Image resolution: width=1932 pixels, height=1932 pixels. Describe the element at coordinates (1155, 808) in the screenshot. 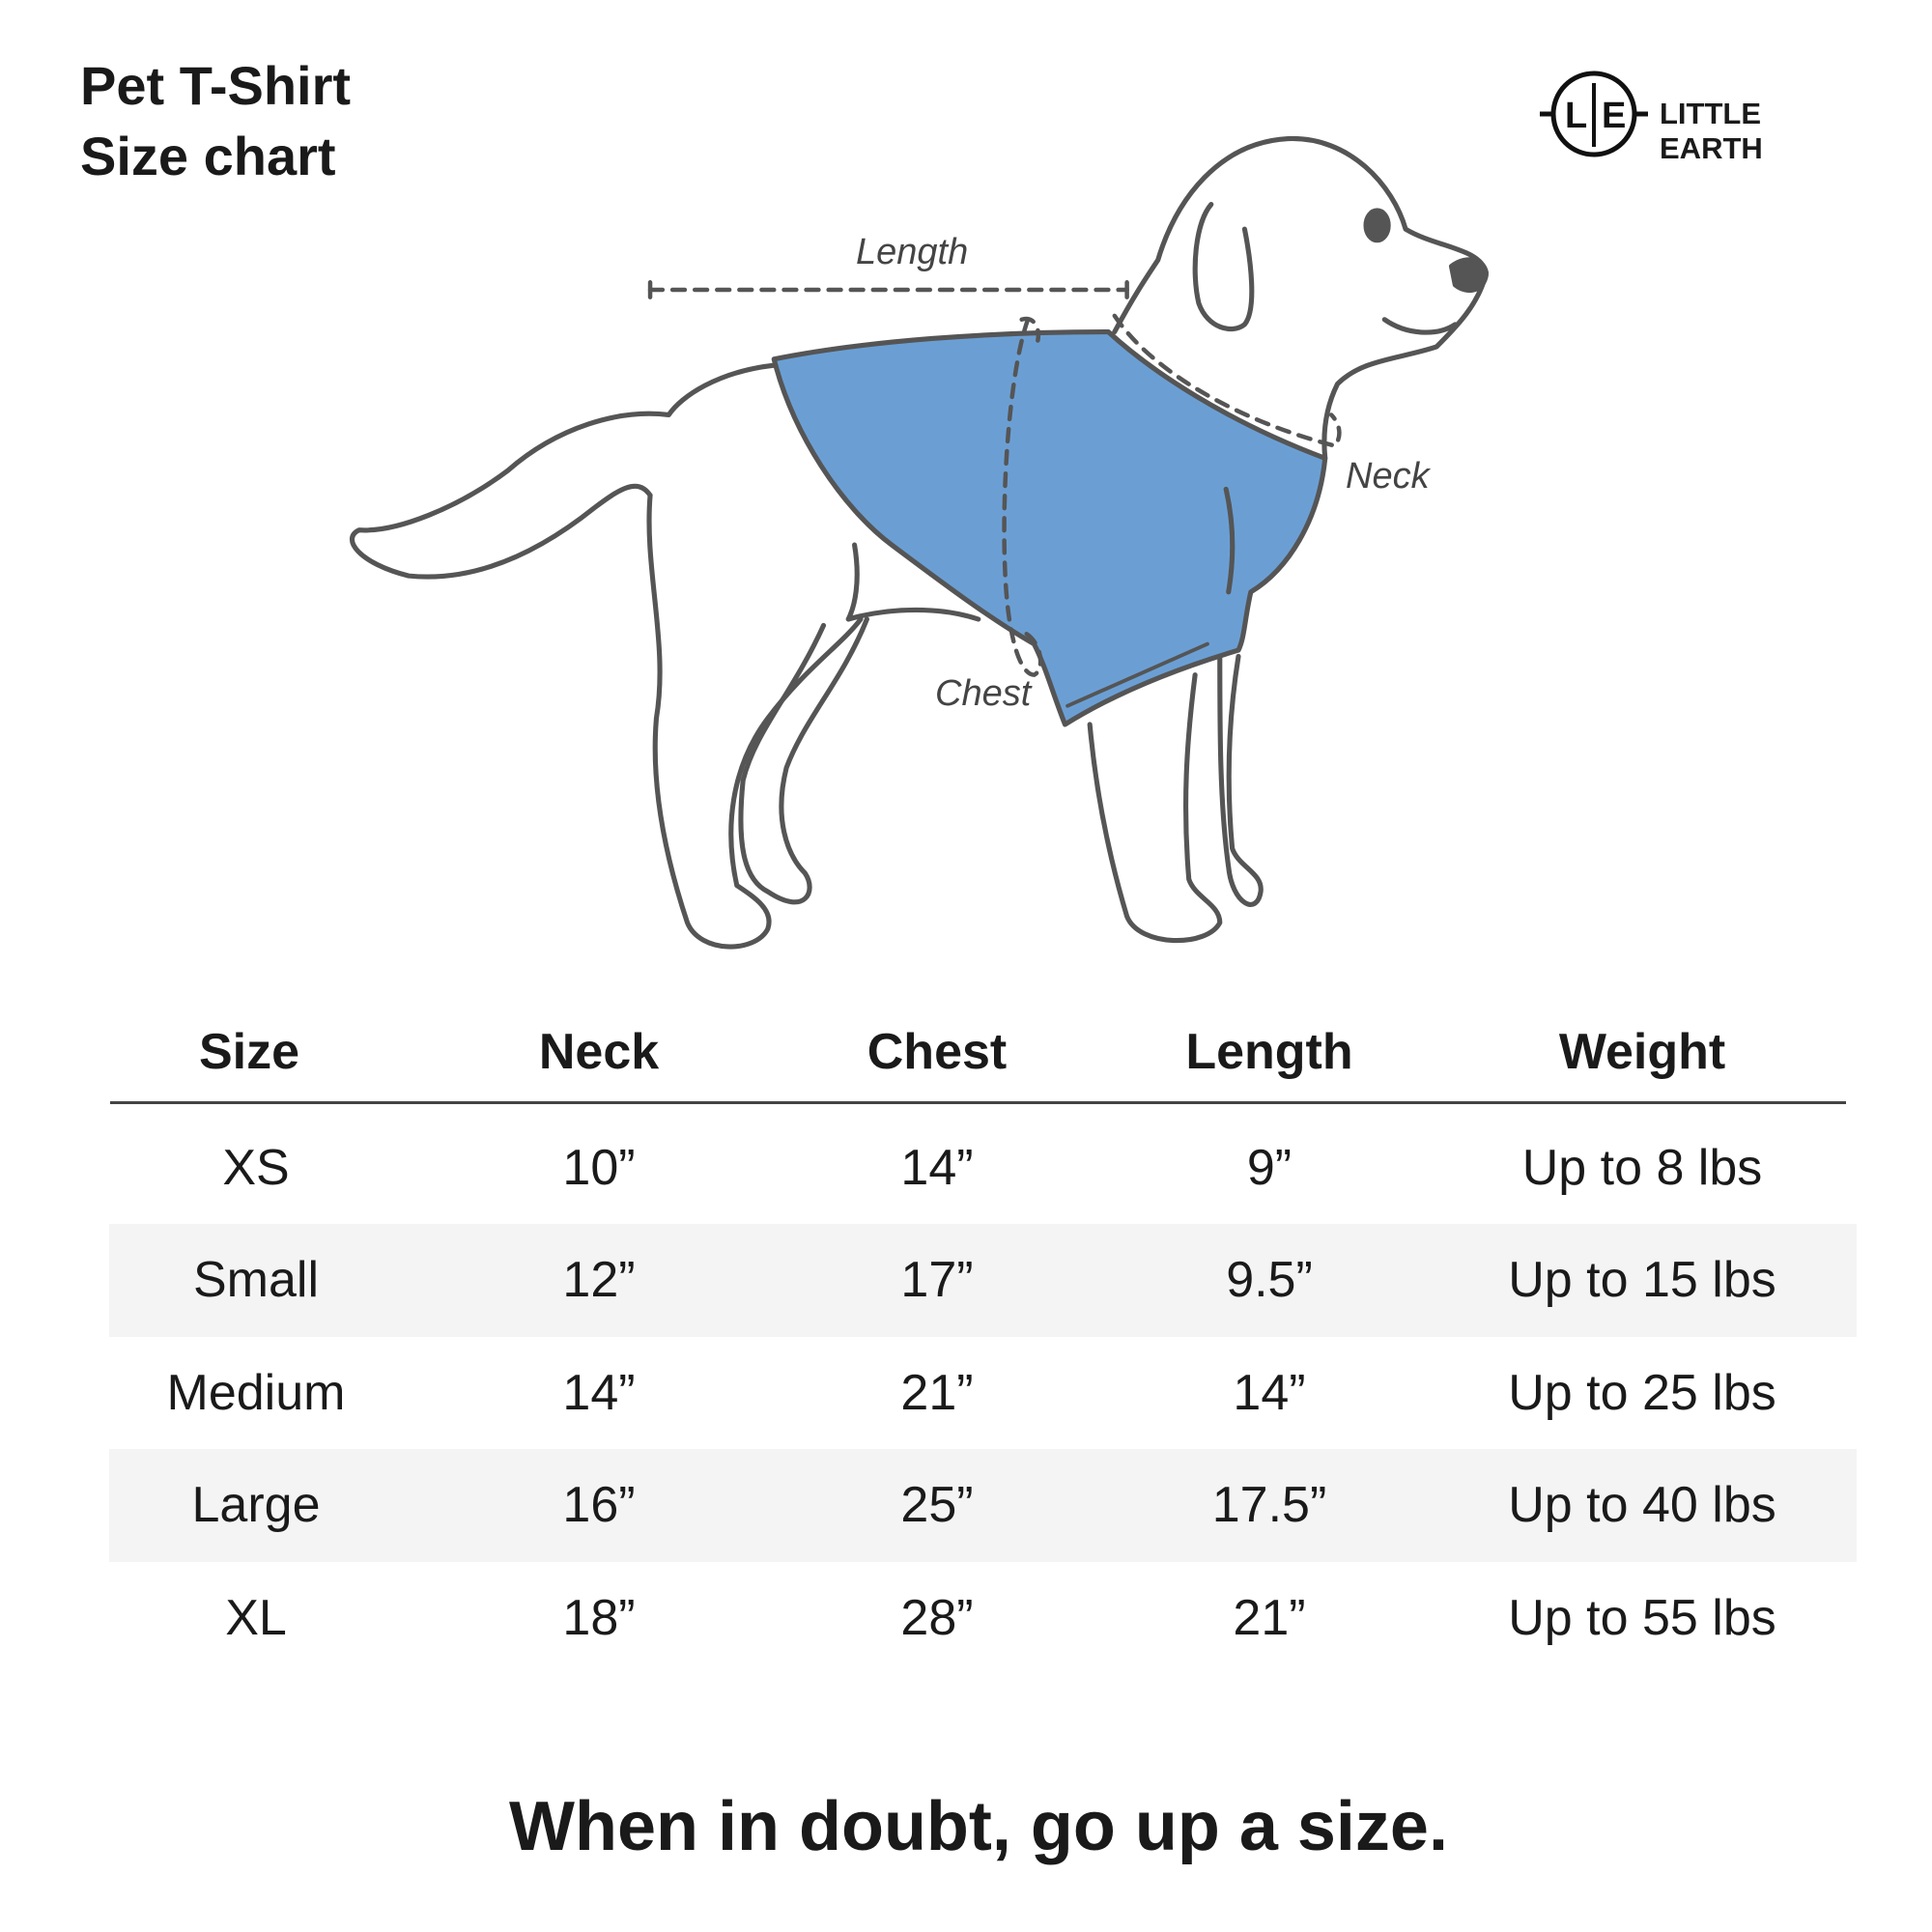

I see `dog-front-leg` at that location.